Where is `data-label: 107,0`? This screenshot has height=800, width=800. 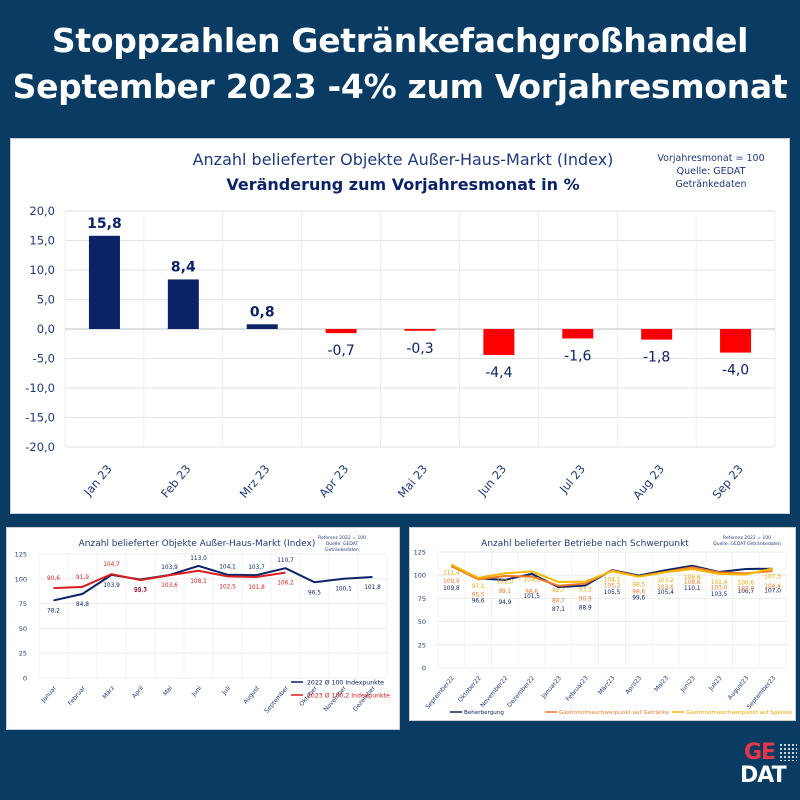
data-label: 107,0 is located at coordinates (772, 592).